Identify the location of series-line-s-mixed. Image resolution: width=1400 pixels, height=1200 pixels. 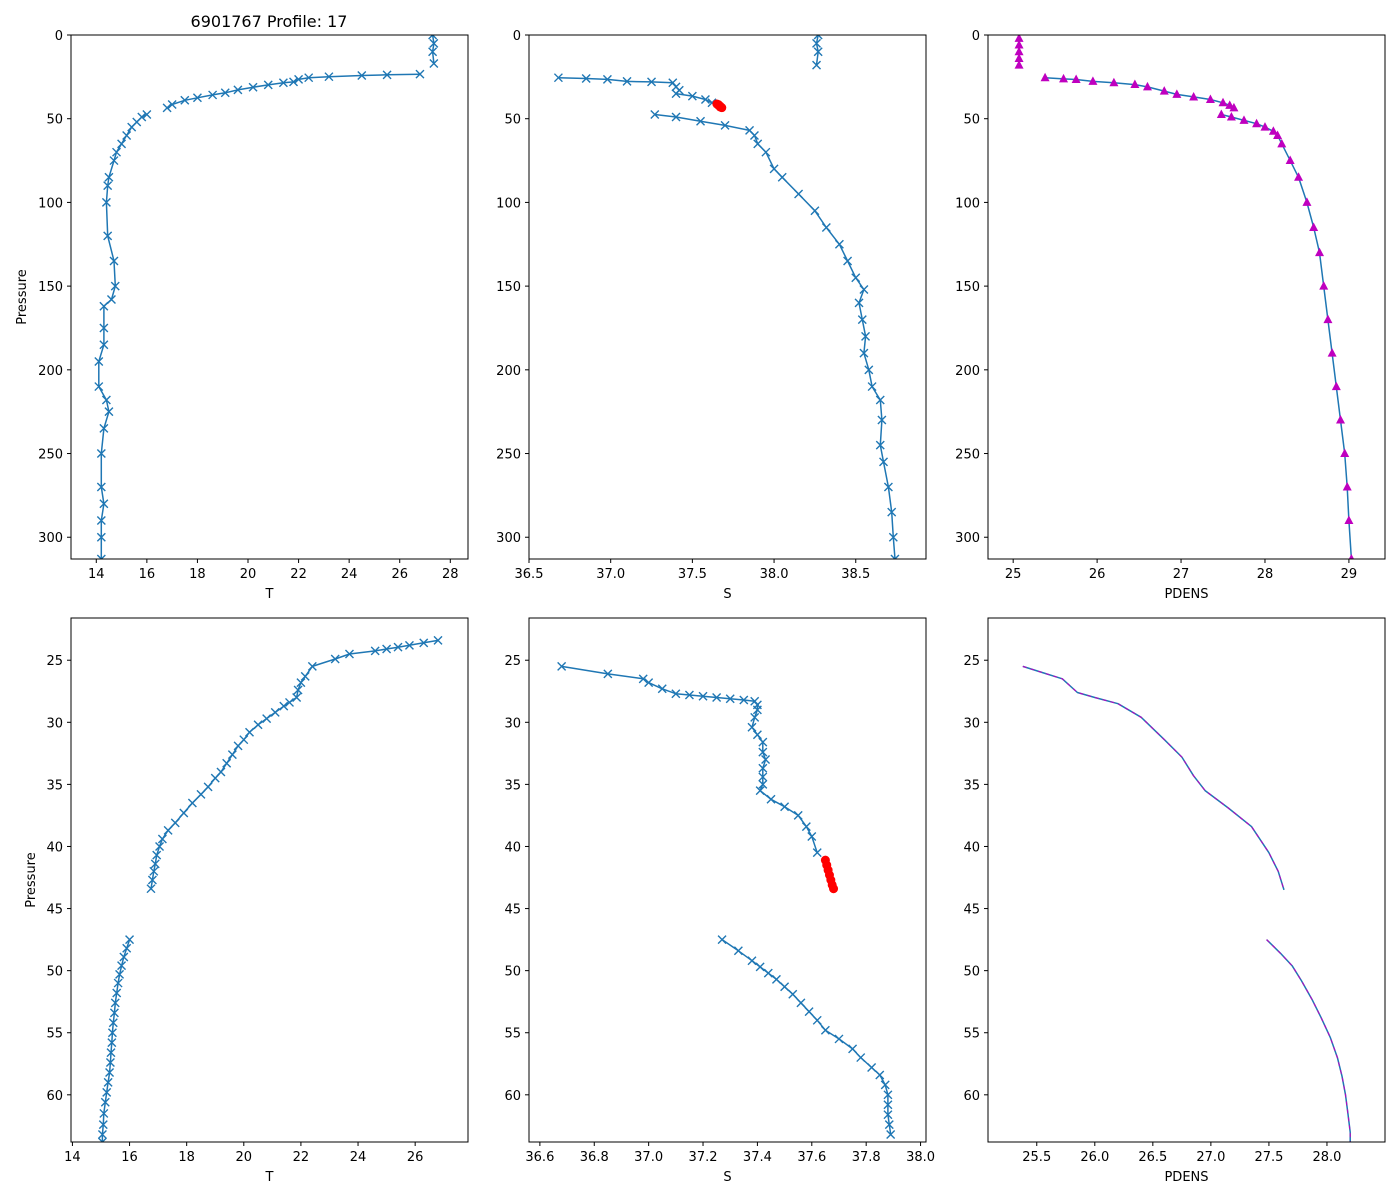
(689, 759).